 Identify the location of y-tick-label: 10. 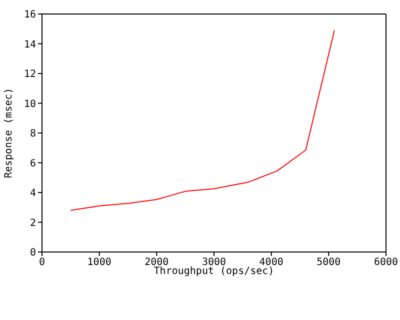
(30, 104).